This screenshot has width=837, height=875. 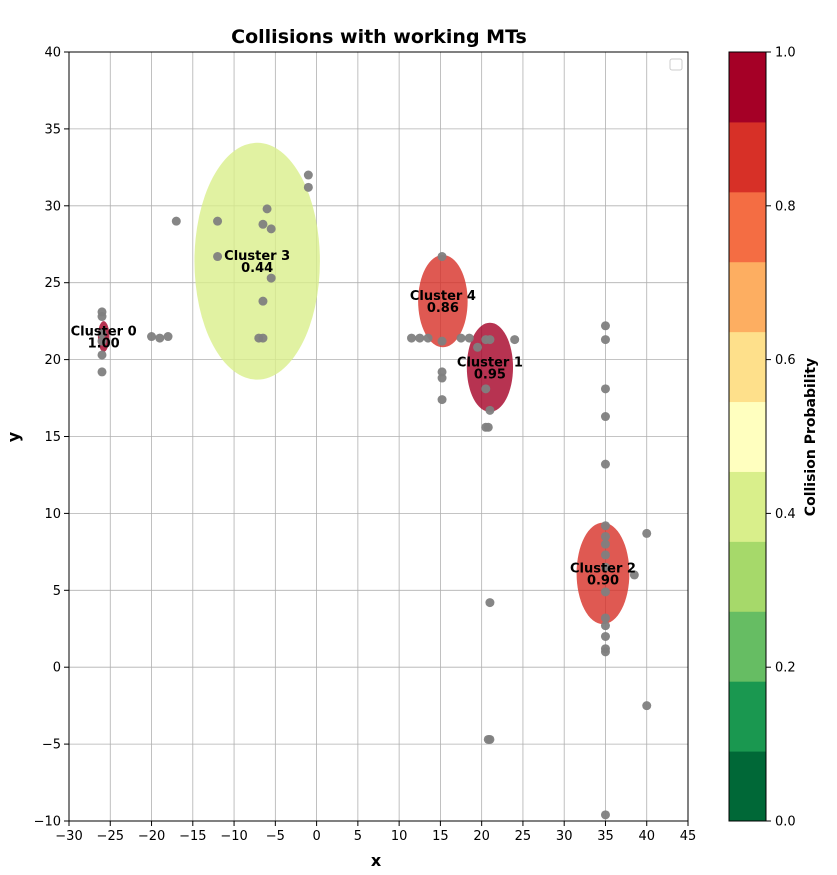 I want to click on x-tick-label: 35, so click(x=605, y=836).